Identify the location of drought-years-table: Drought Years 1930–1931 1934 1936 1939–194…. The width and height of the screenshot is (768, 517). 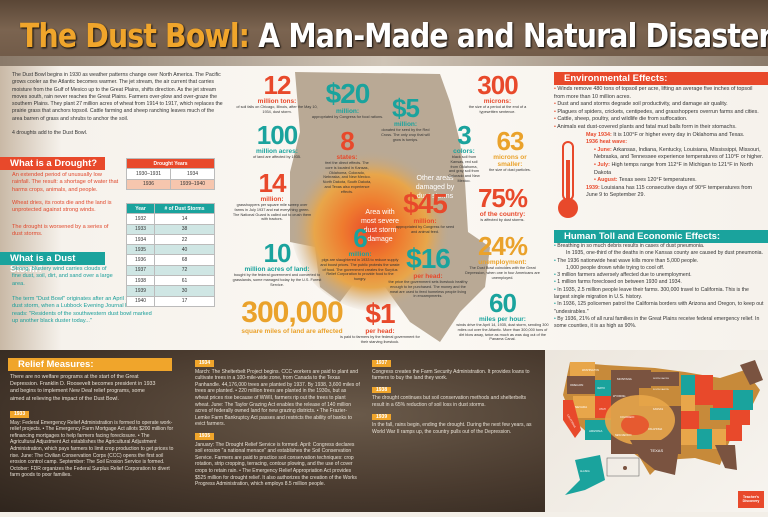
(170, 173).